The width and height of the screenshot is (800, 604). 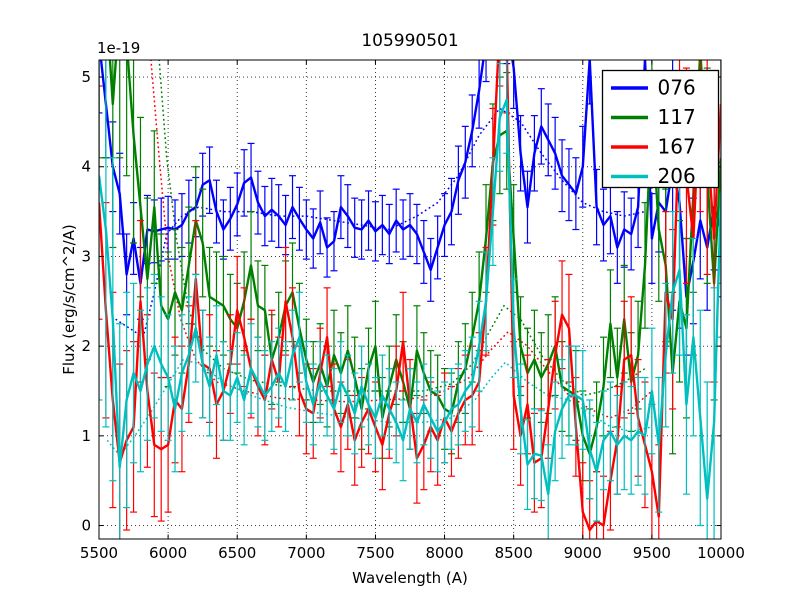 I want to click on legend-entry-167: 167, so click(x=653, y=147).